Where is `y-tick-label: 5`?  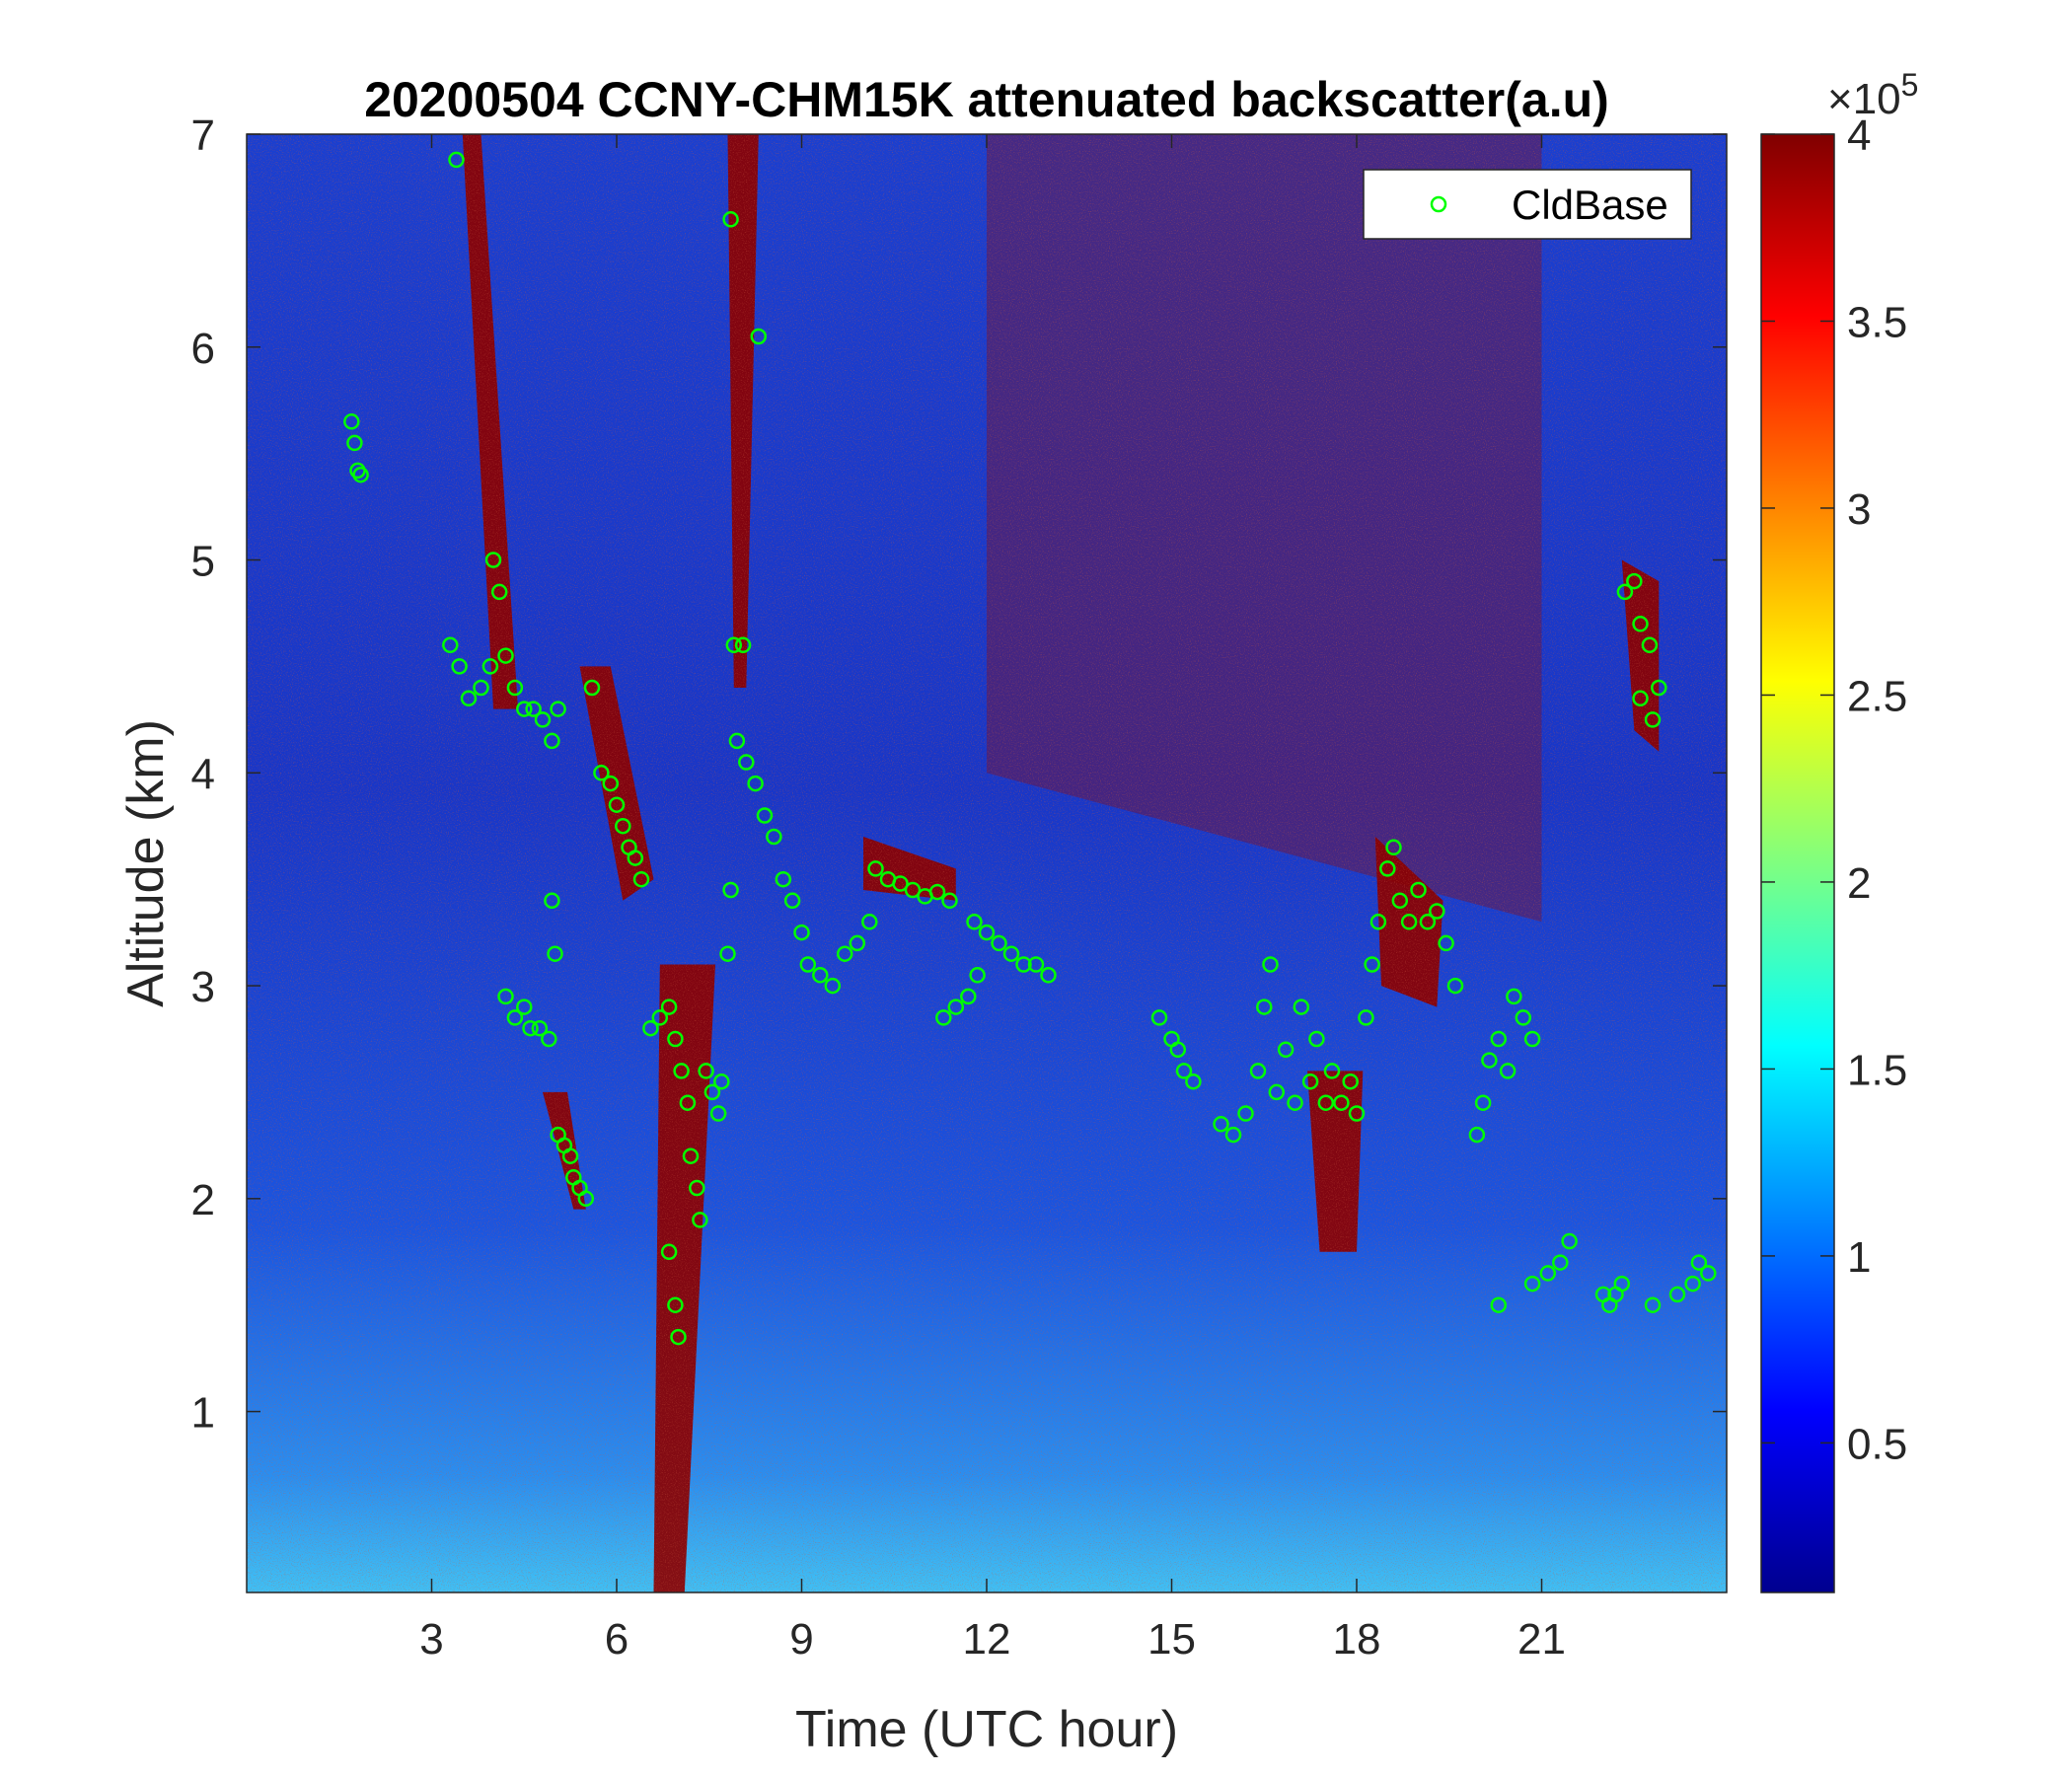
y-tick-label: 5 is located at coordinates (203, 562).